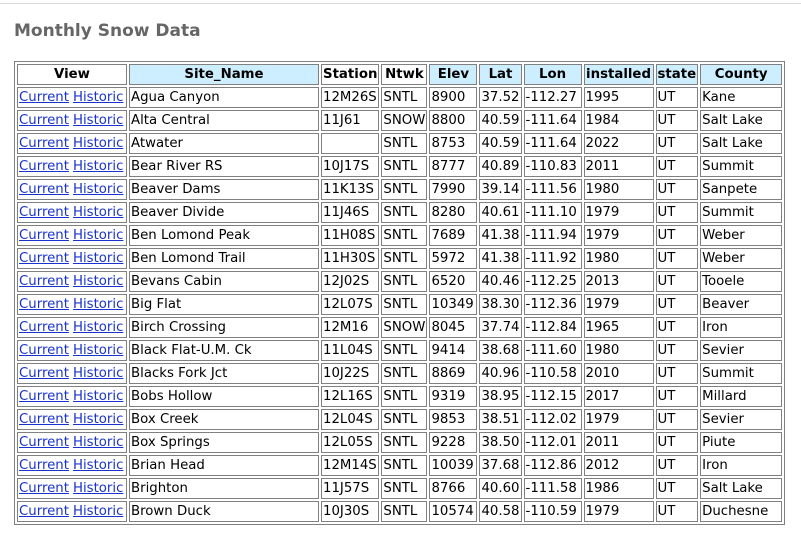  What do you see at coordinates (107, 31) in the screenshot?
I see `page-title: Monthly Snow Data` at bounding box center [107, 31].